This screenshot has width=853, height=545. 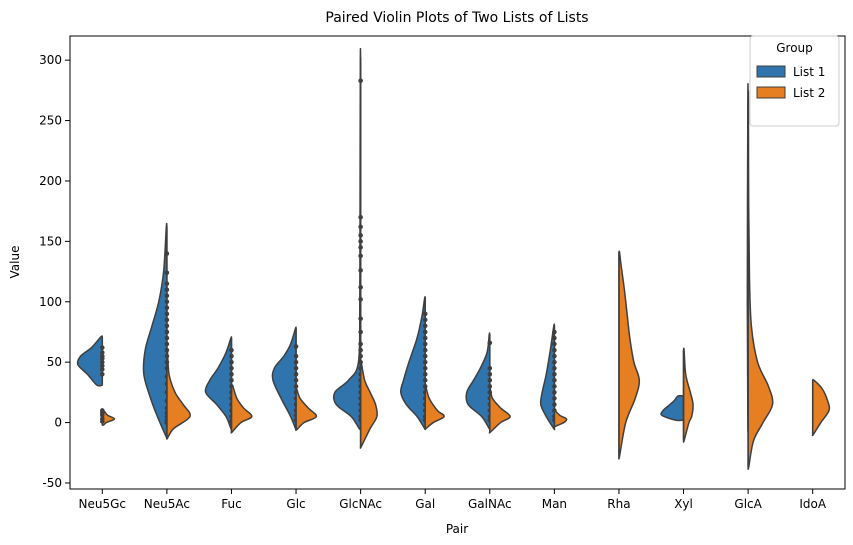 What do you see at coordinates (58, 423) in the screenshot?
I see `y-tick-label: 0` at bounding box center [58, 423].